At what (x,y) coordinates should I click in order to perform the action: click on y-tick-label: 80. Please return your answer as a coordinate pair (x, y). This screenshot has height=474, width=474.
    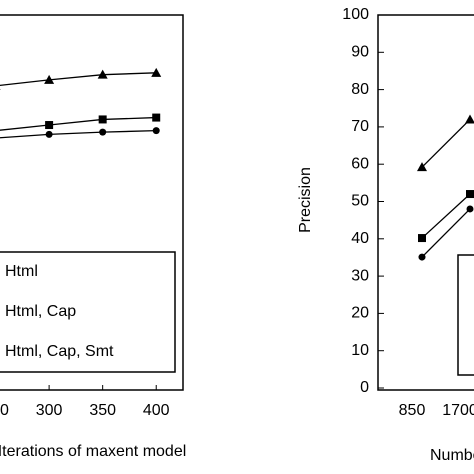
    Looking at the image, I should click on (360, 89).